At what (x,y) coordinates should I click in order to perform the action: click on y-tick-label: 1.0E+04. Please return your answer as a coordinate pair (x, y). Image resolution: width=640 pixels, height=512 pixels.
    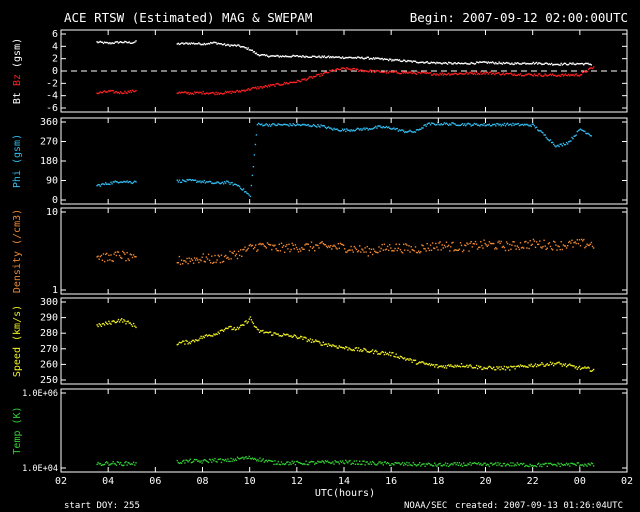
    Looking at the image, I should click on (40, 469).